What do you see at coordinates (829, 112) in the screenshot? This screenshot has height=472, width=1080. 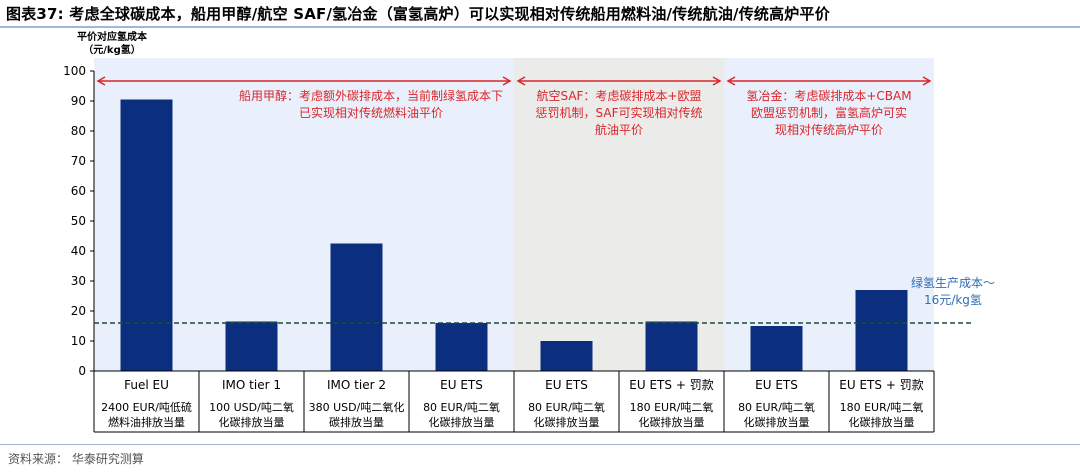 I see `annotation-text: 欧盟惩罚机制，富氢高炉可实` at bounding box center [829, 112].